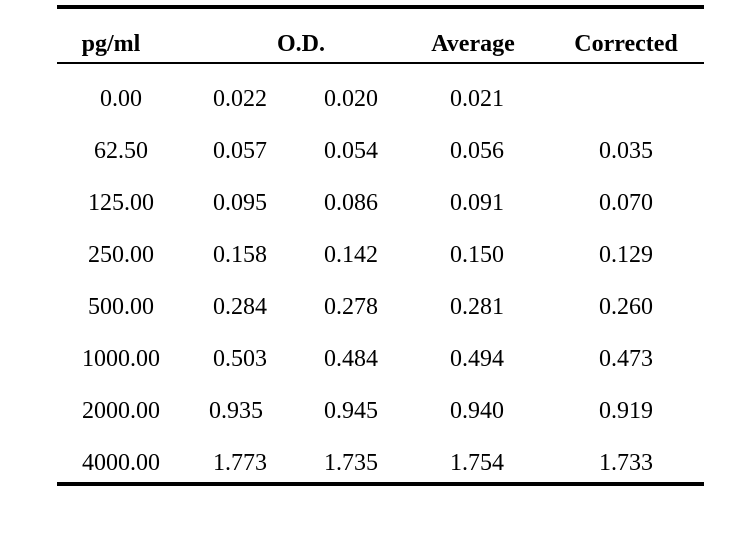 The image size is (750, 540). What do you see at coordinates (121, 151) in the screenshot?
I see `cell-pg: 62.50` at bounding box center [121, 151].